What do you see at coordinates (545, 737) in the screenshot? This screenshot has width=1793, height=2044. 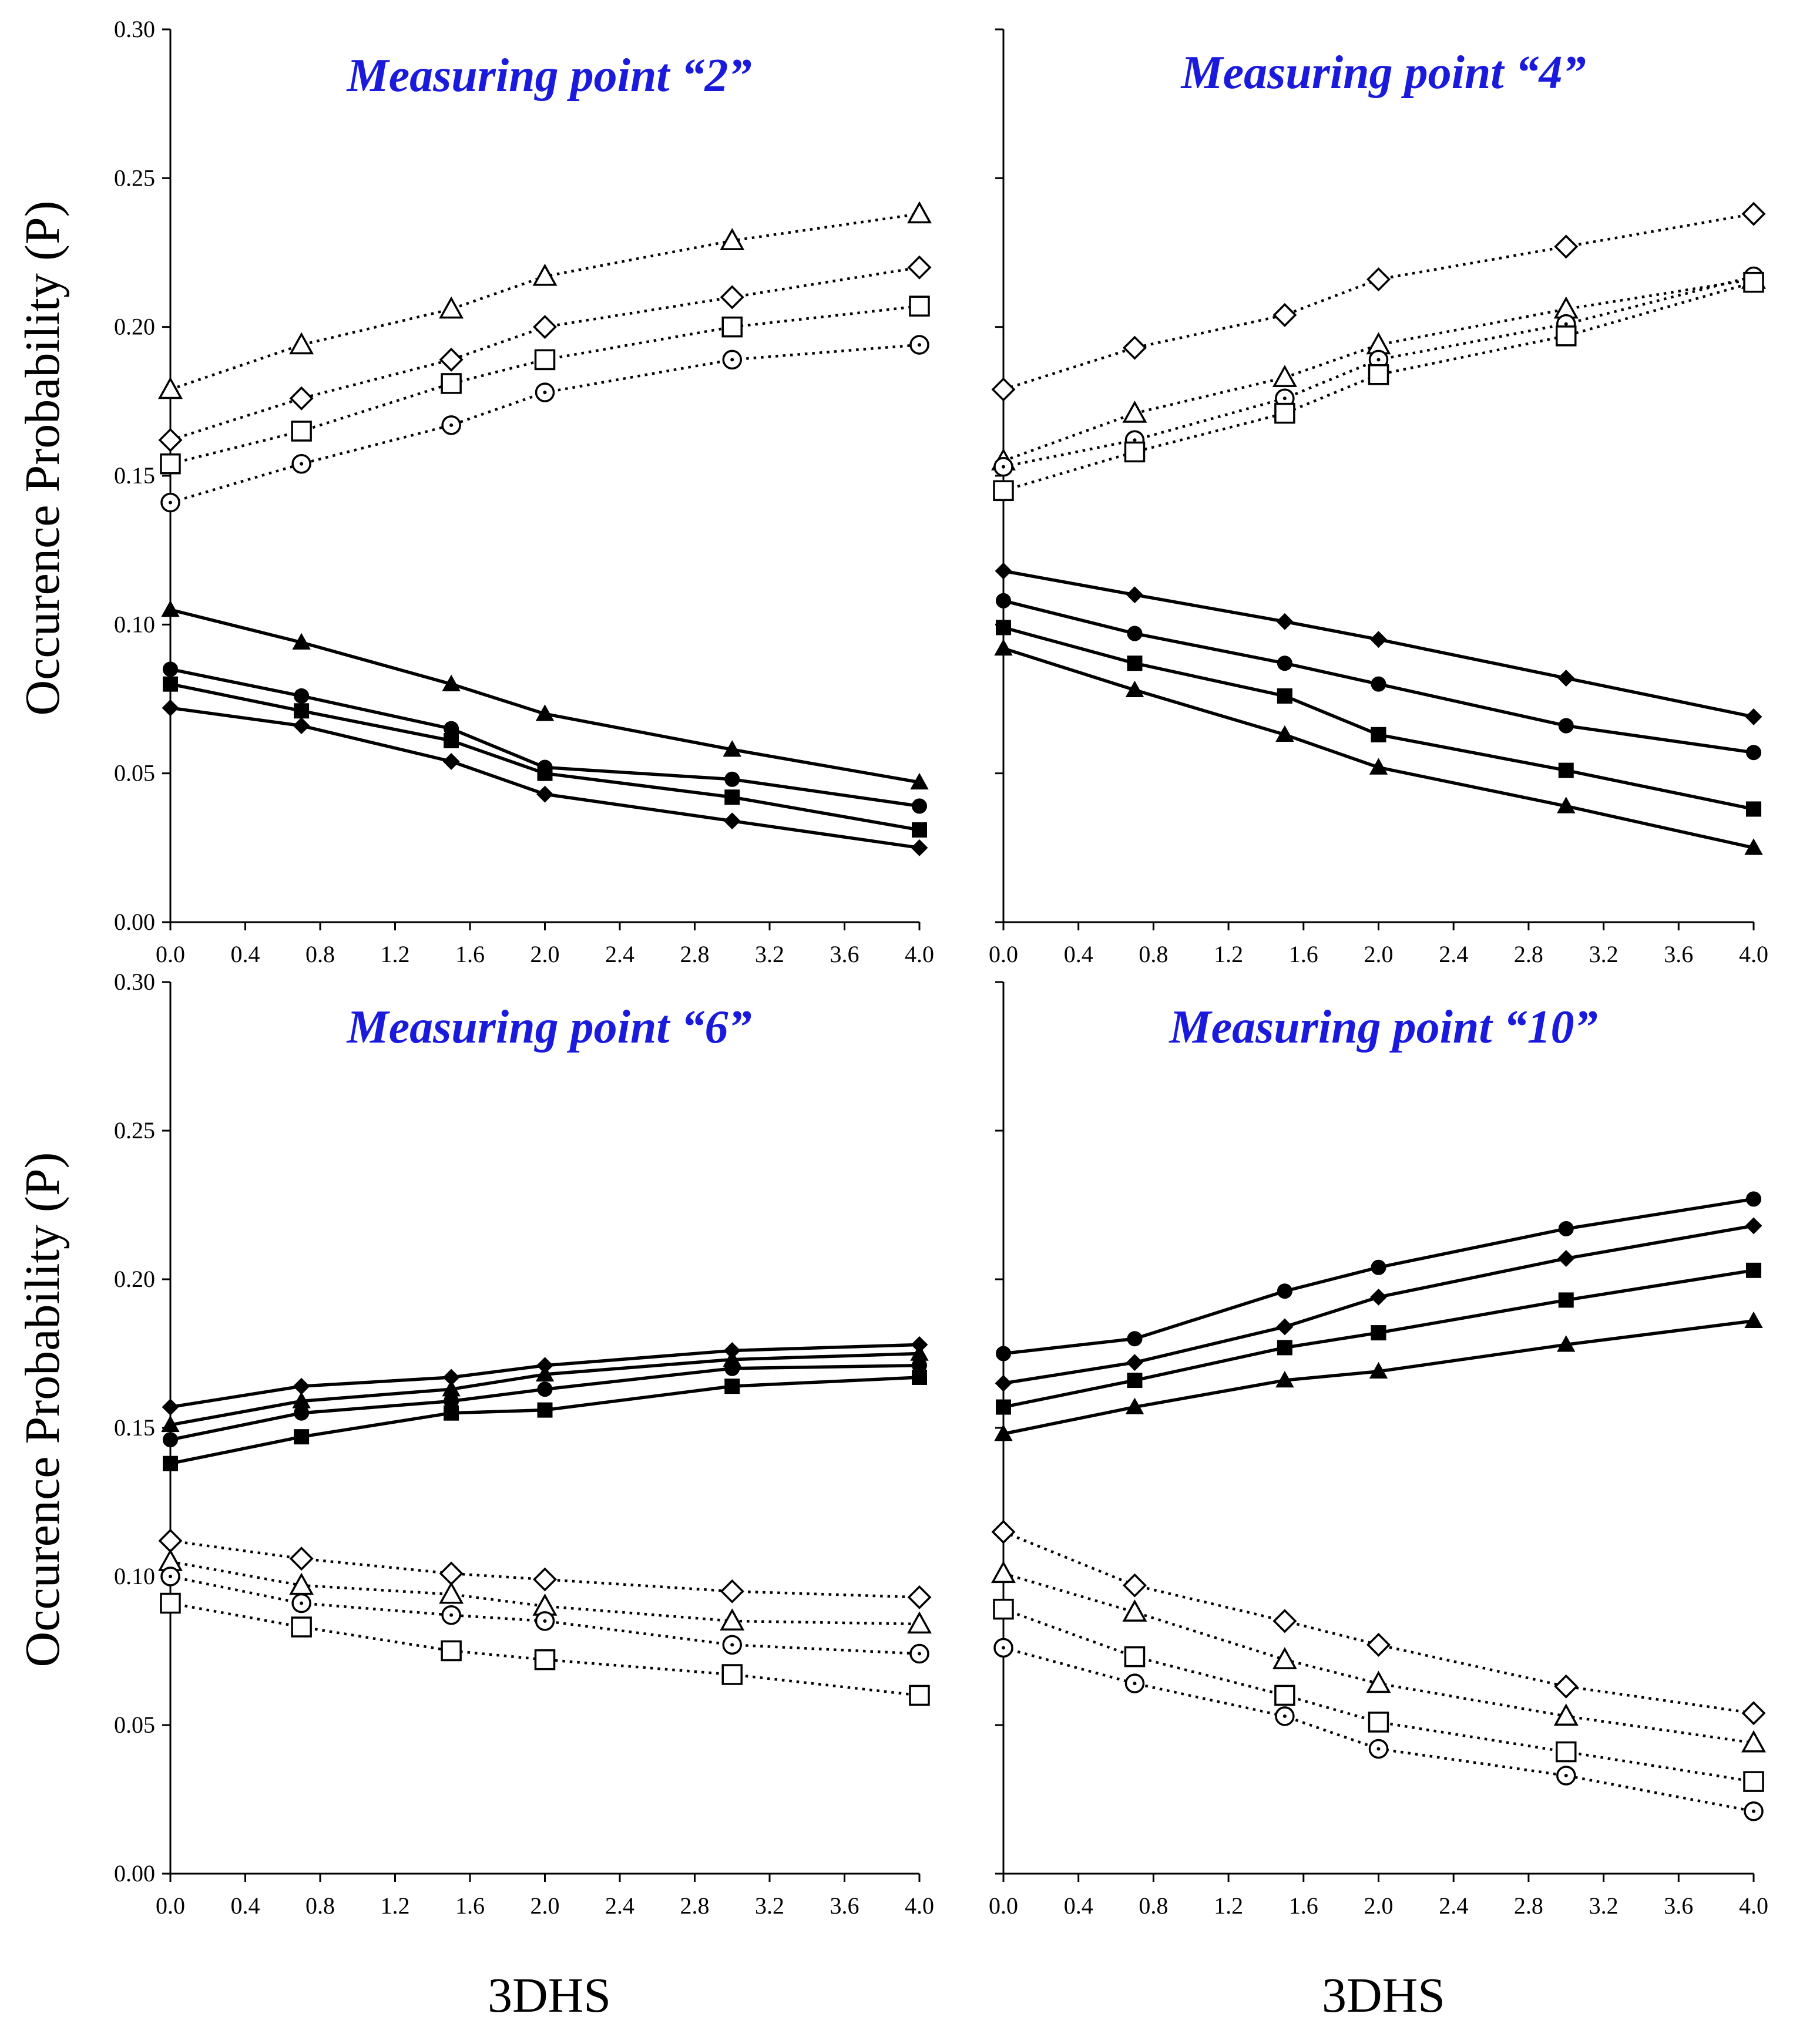 I see `series-line-filled-circle` at bounding box center [545, 737].